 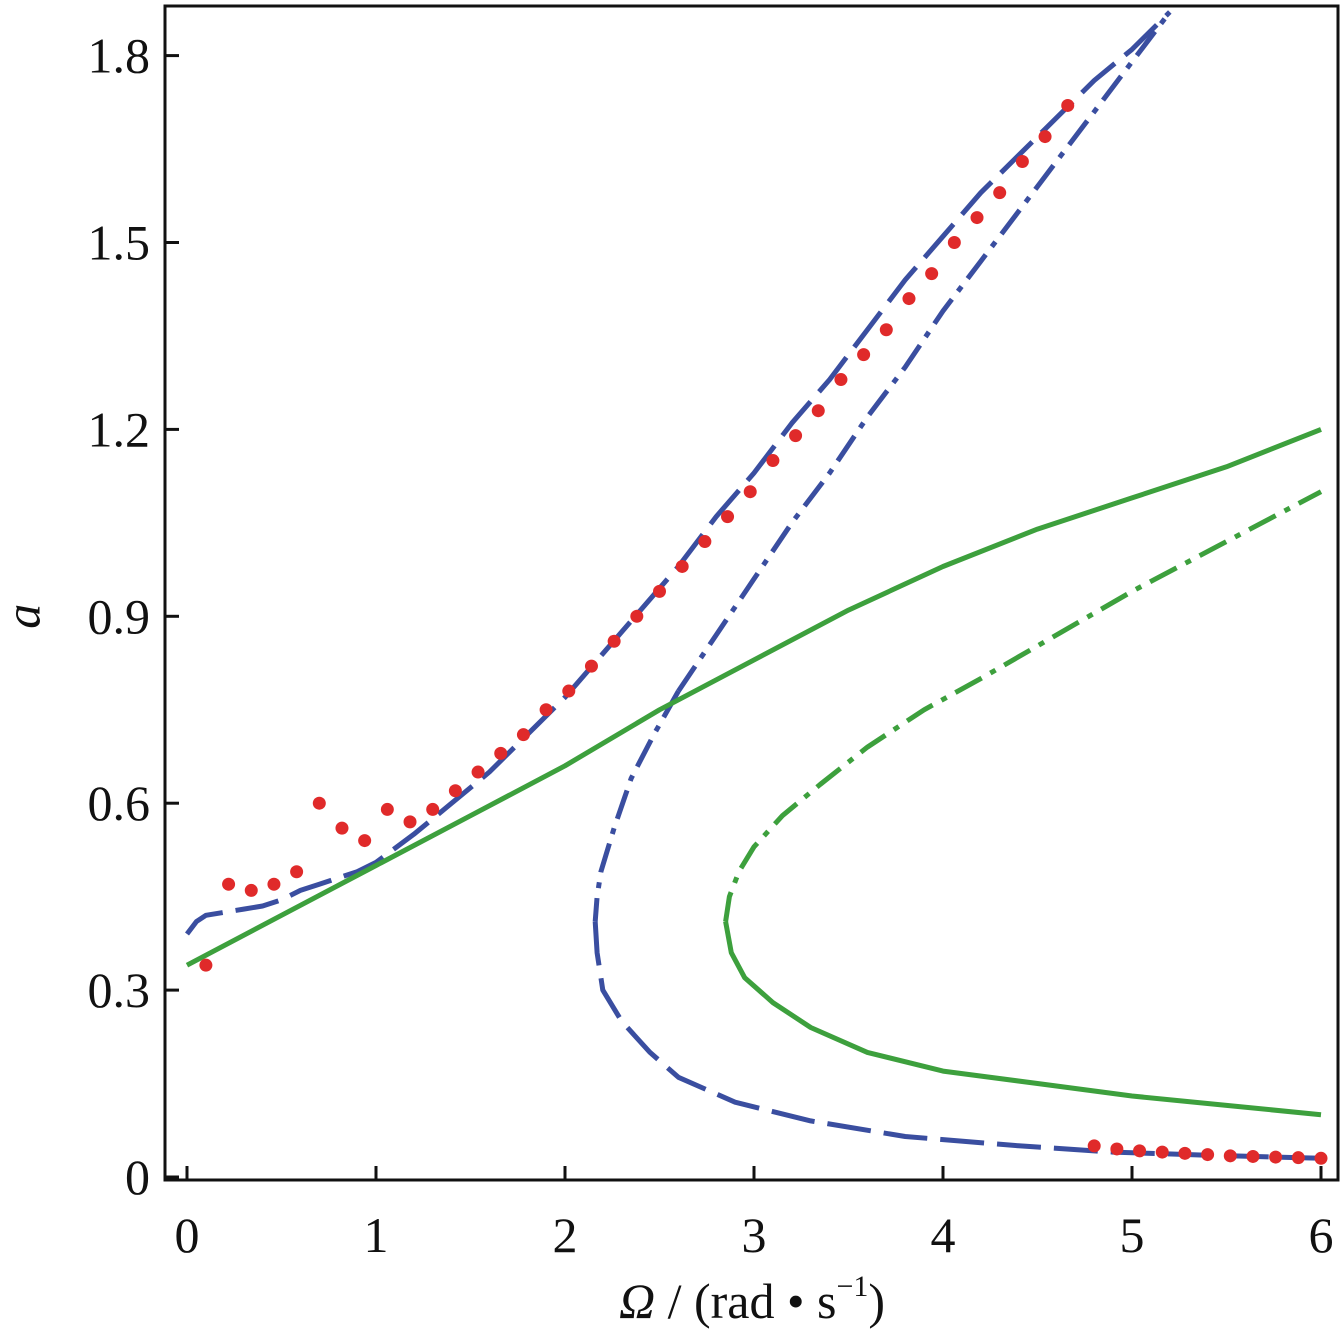 What do you see at coordinates (137, 1177) in the screenshot?
I see `y-tick-label: 0` at bounding box center [137, 1177].